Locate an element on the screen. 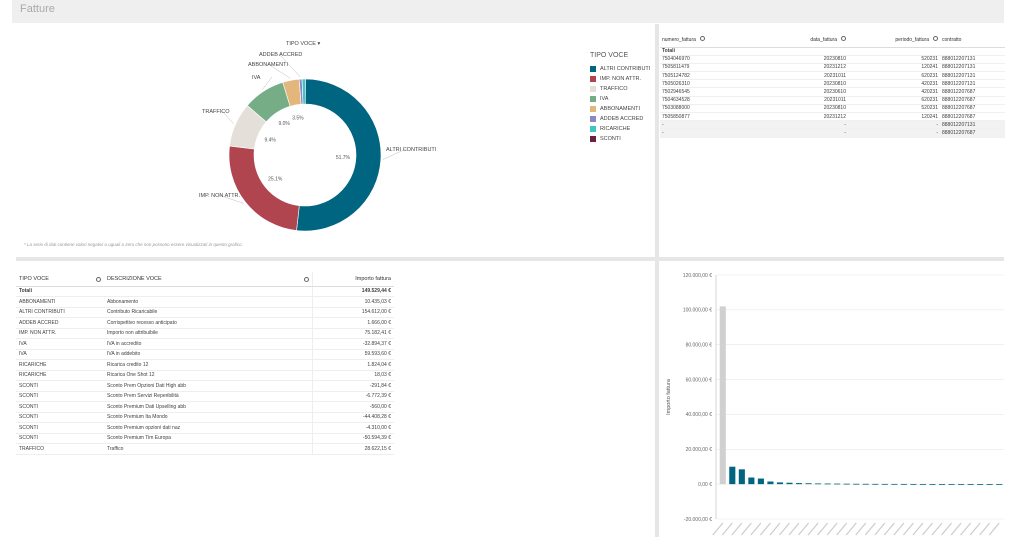 Image resolution: width=1024 pixels, height=542 pixels. donut-slice is located at coordinates (339, 155).